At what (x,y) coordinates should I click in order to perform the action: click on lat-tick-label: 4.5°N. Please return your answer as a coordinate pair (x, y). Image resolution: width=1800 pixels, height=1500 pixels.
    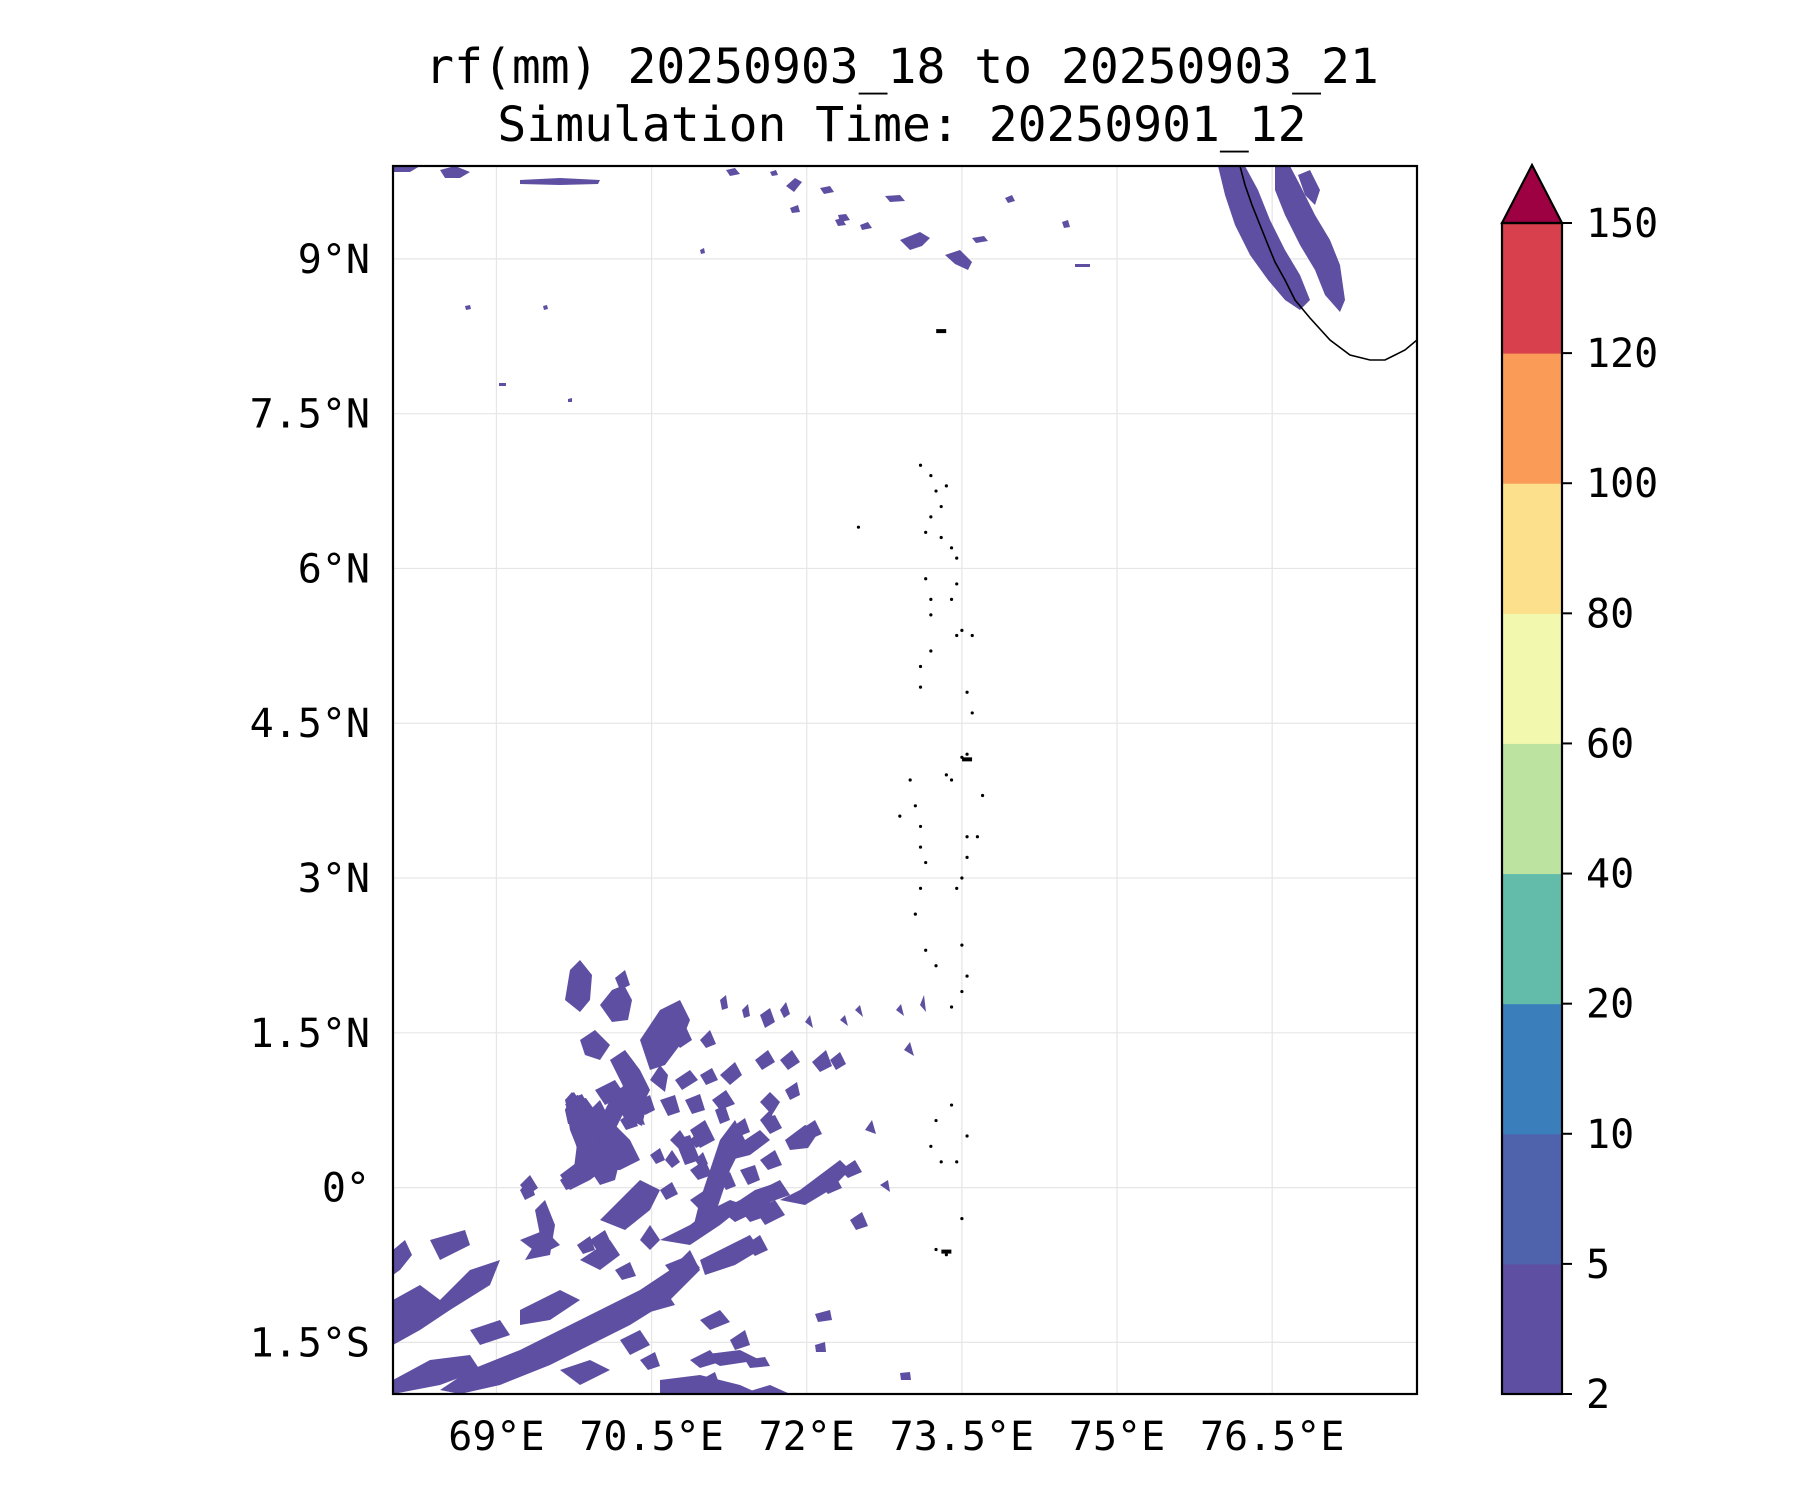
    Looking at the image, I should click on (310, 724).